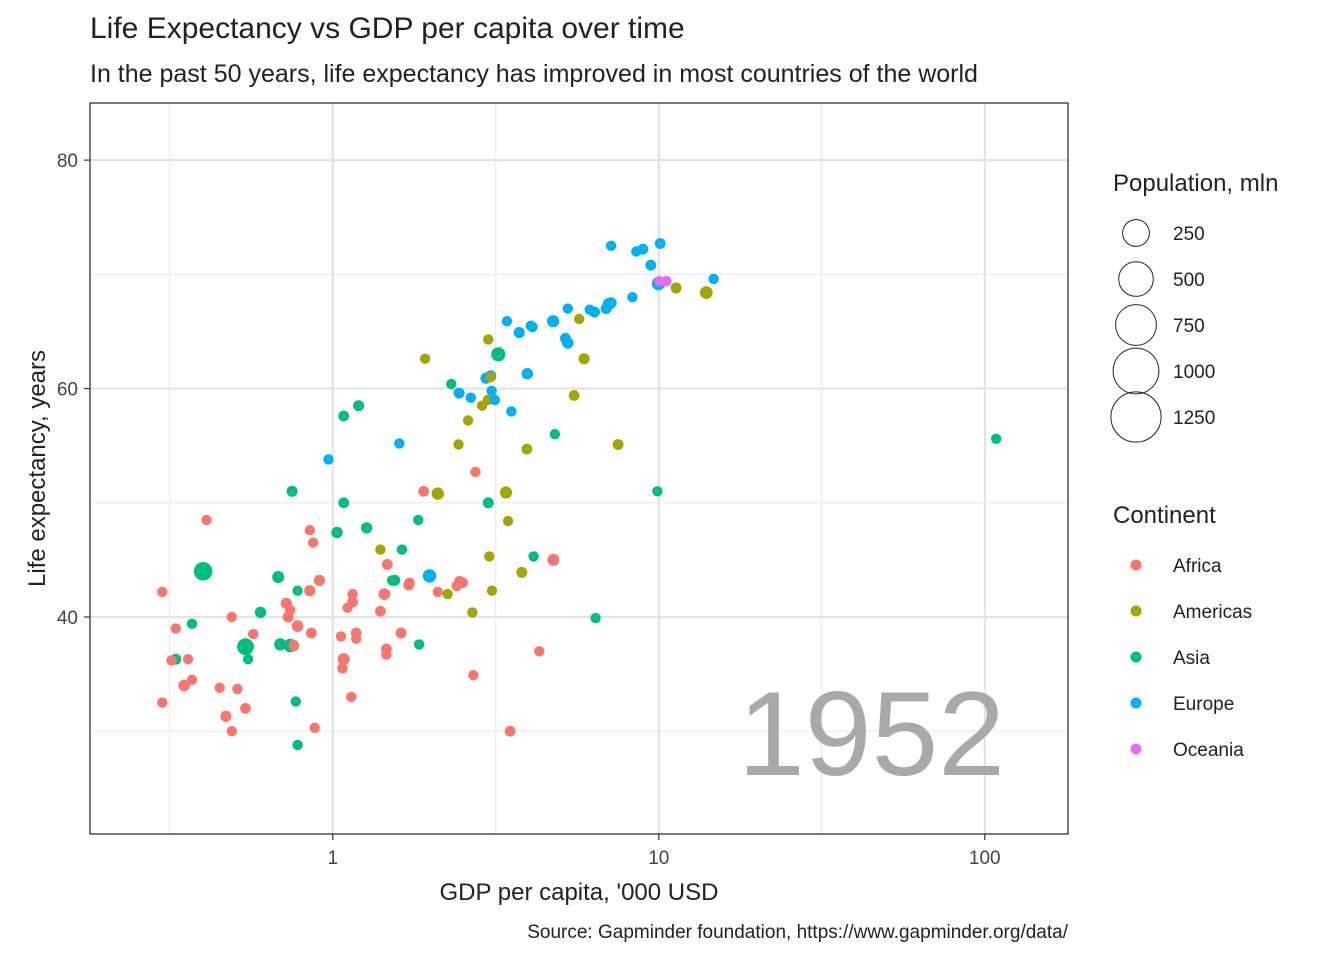  What do you see at coordinates (985, 858) in the screenshot?
I see `x-tick-label: 100` at bounding box center [985, 858].